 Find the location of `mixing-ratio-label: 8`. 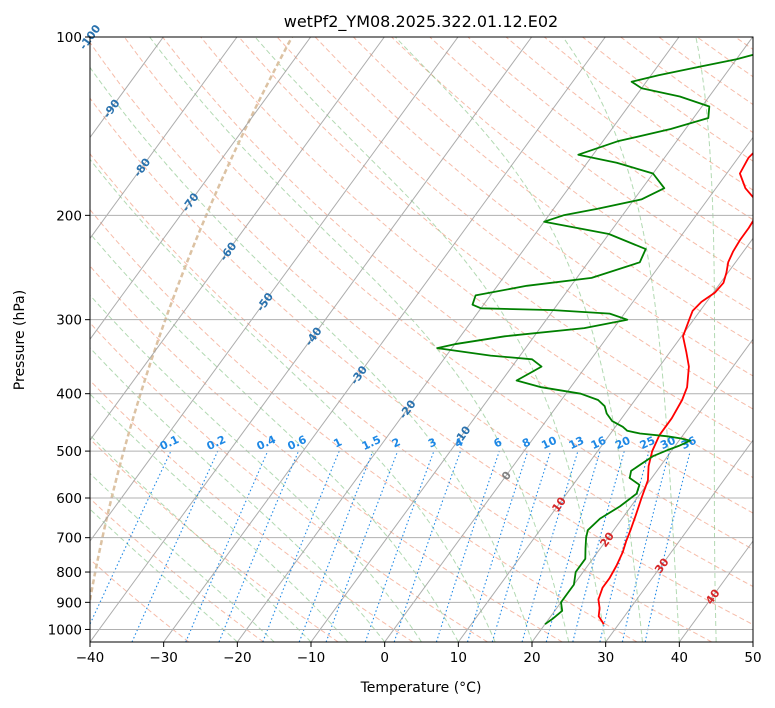

mixing-ratio-label: 8 is located at coordinates (526, 442).